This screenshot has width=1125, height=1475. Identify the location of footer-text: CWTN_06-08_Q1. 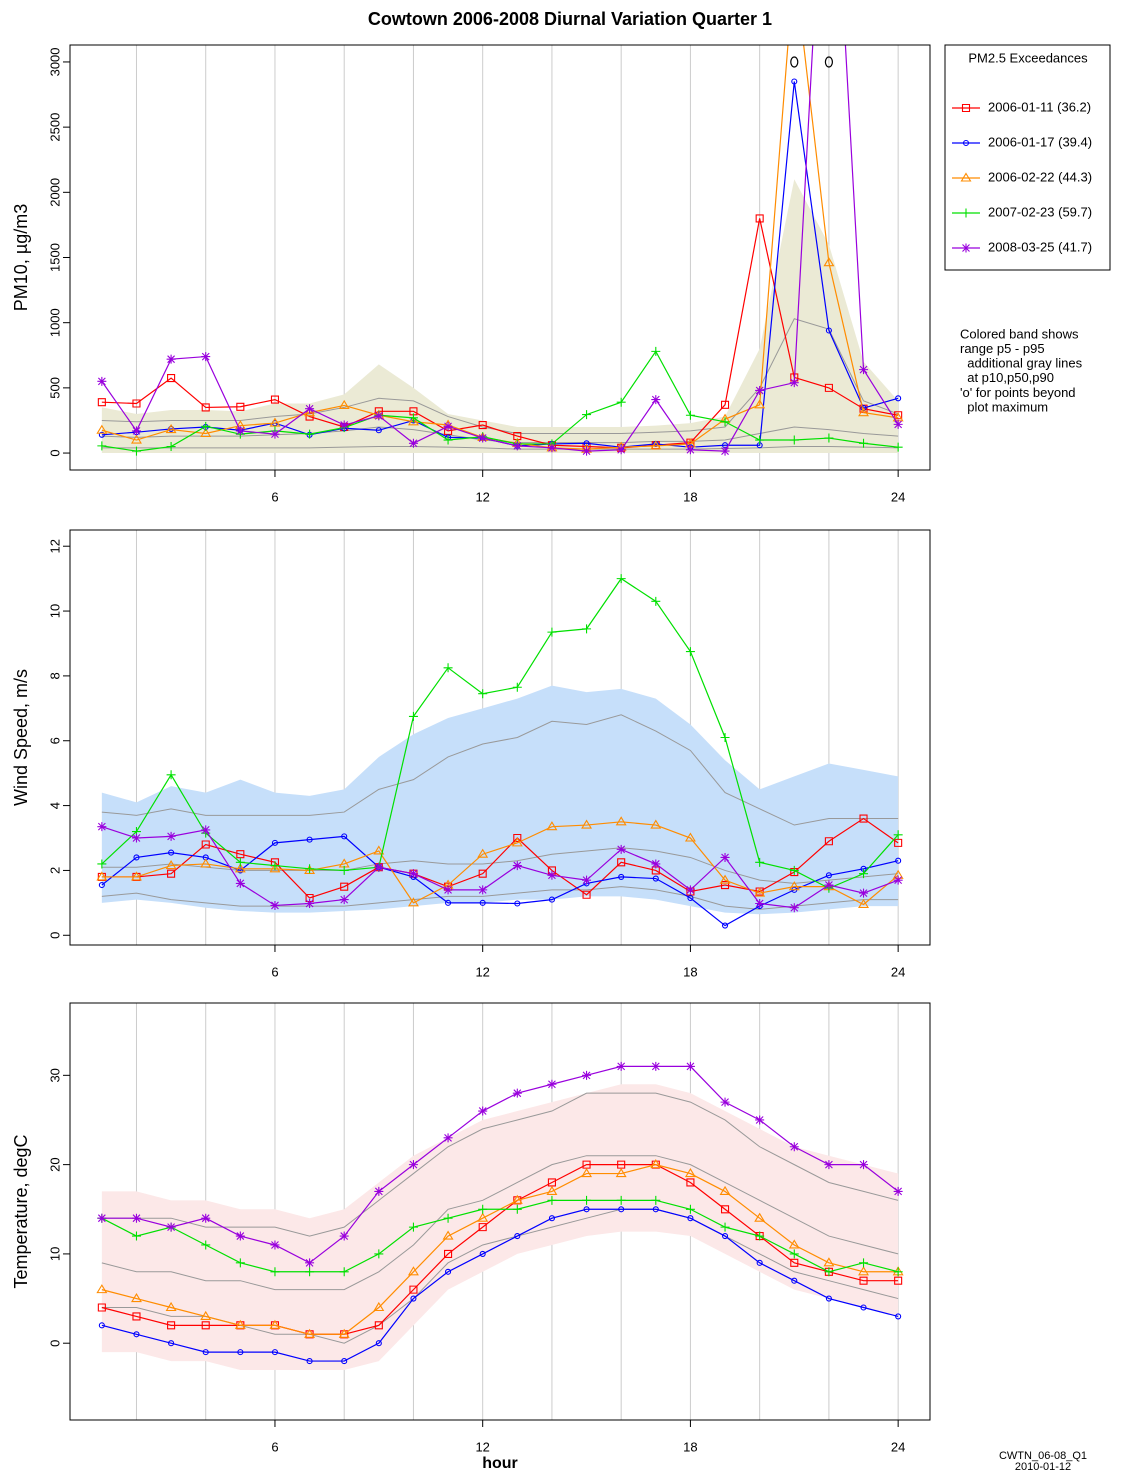
(1043, 1456).